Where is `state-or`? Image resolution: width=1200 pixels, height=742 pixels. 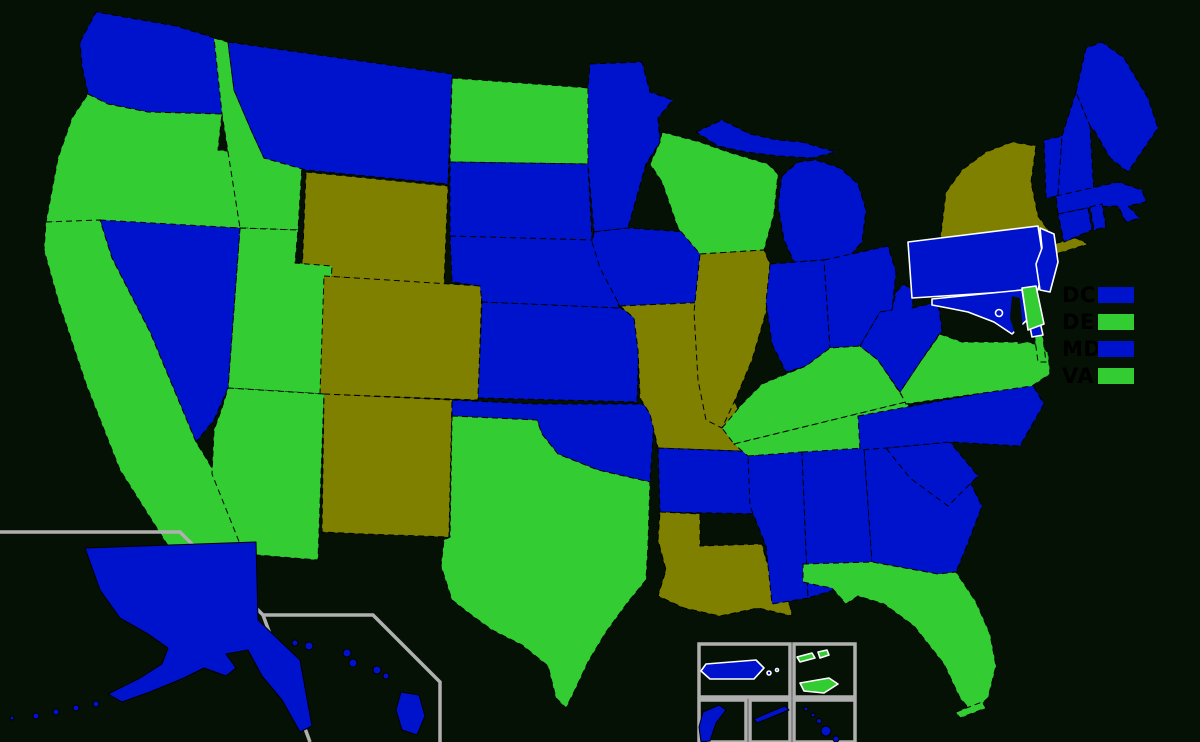
state-or is located at coordinates (143, 161).